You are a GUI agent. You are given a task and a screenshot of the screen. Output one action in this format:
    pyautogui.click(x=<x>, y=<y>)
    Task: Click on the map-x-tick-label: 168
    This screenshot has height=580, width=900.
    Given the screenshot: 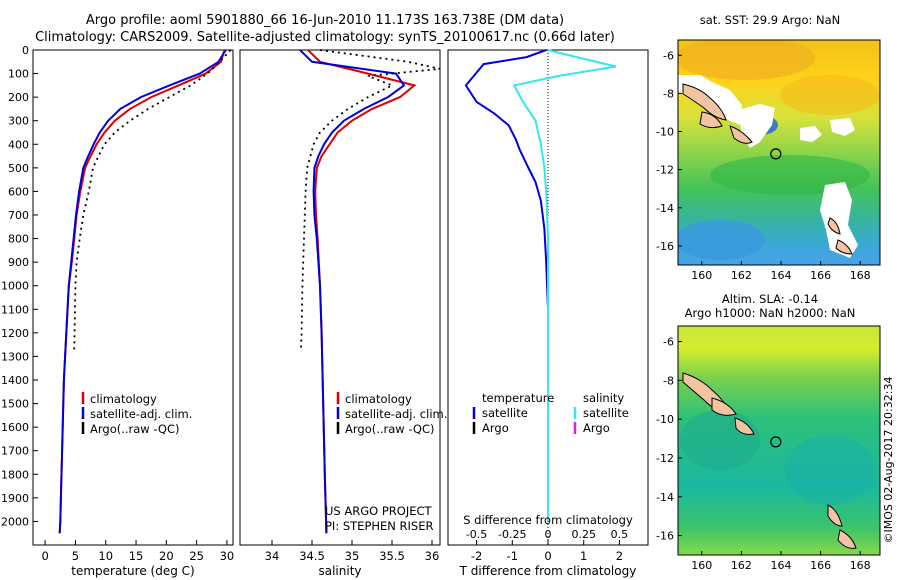 What is the action you would take?
    pyautogui.click(x=860, y=565)
    